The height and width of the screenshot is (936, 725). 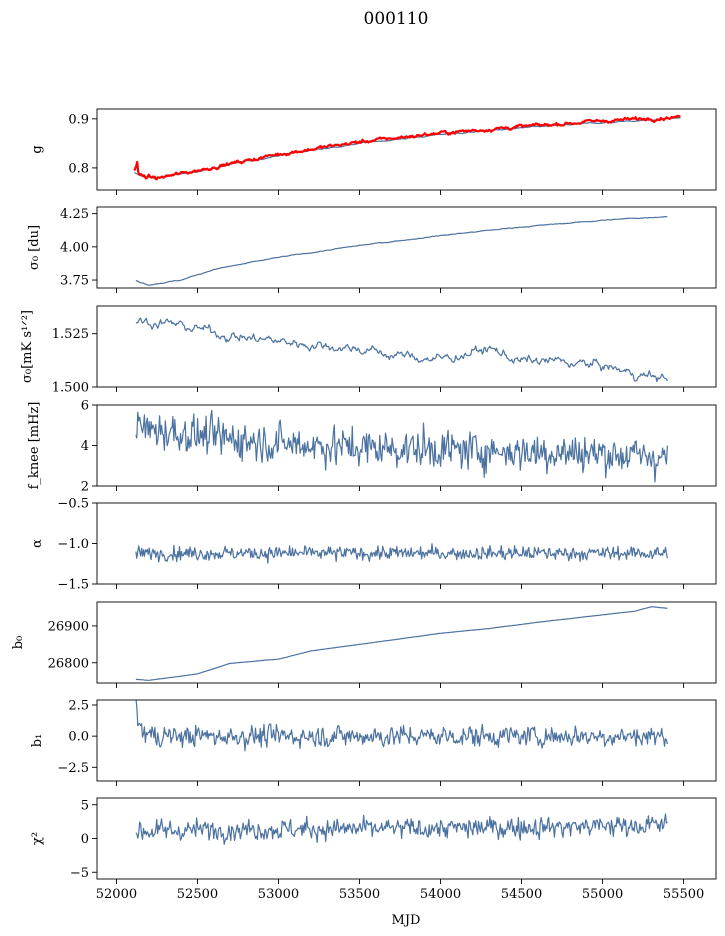 What do you see at coordinates (521, 894) in the screenshot?
I see `x-tick-label: 54500` at bounding box center [521, 894].